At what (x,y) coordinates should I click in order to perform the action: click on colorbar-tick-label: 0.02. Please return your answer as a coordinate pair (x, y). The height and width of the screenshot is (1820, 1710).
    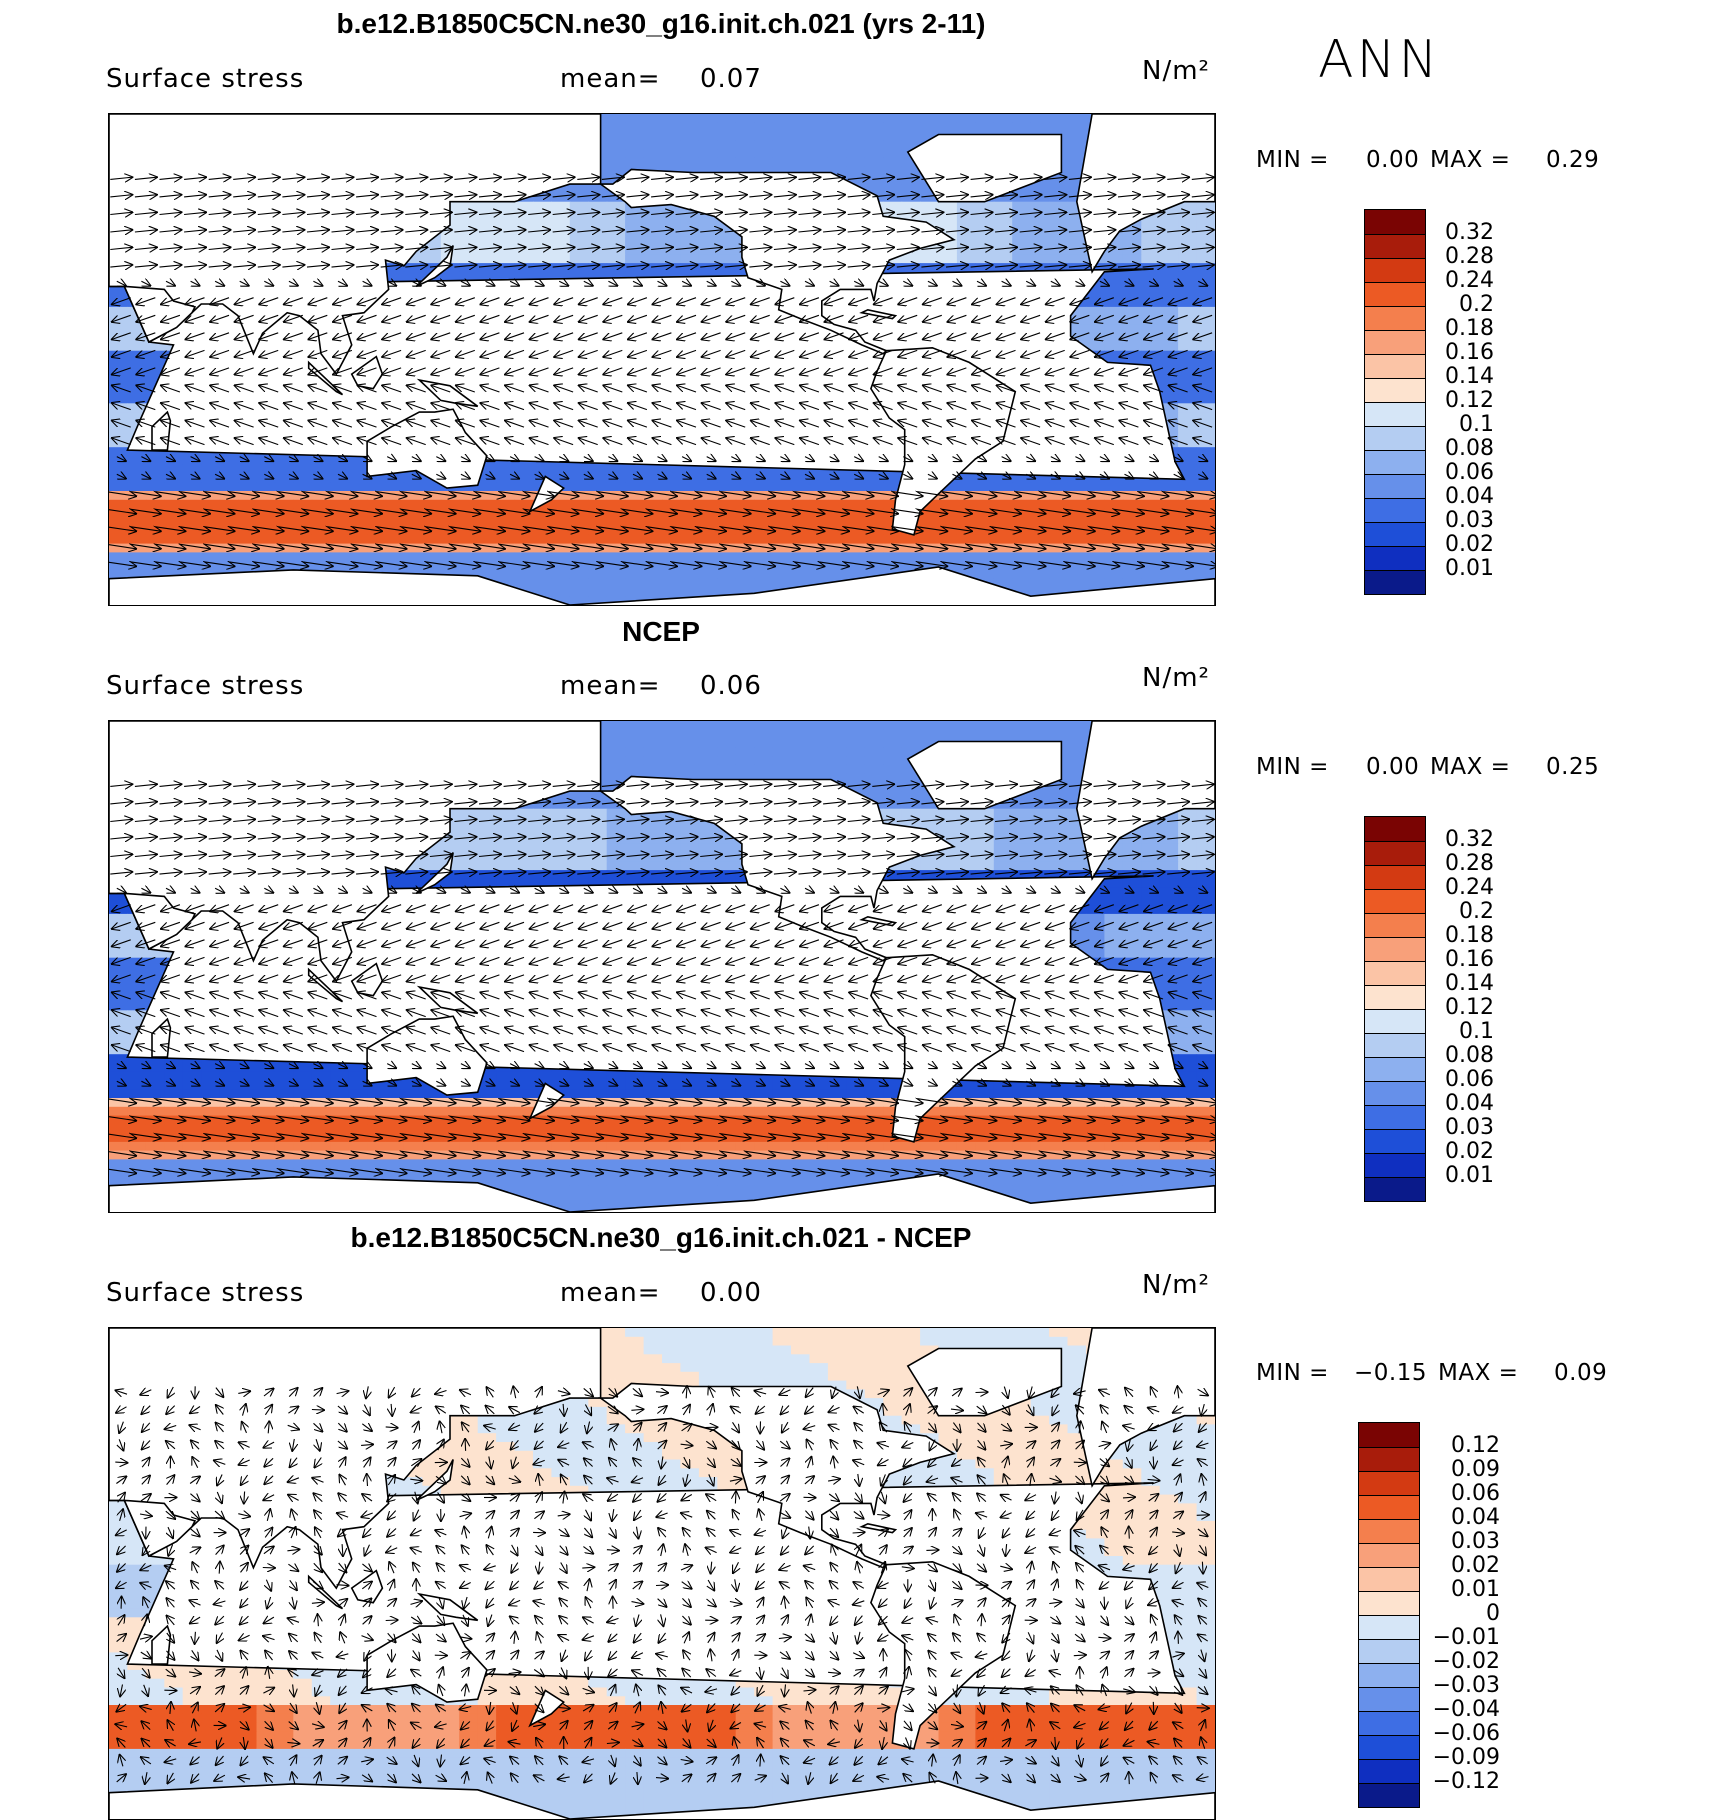
    Looking at the image, I should click on (1469, 544).